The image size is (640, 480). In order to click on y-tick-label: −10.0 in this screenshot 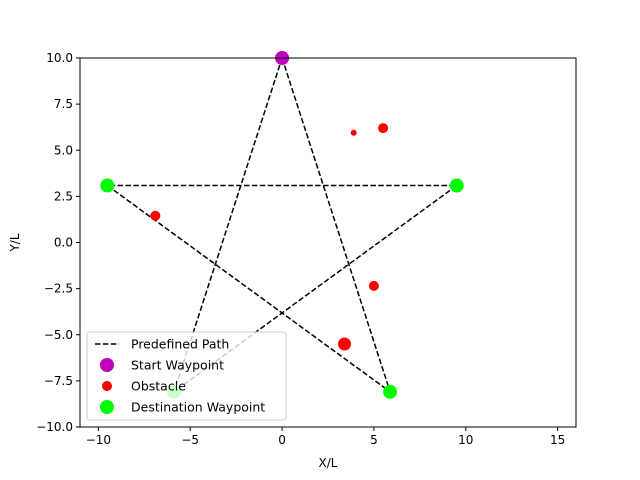, I will do `click(54, 427)`.